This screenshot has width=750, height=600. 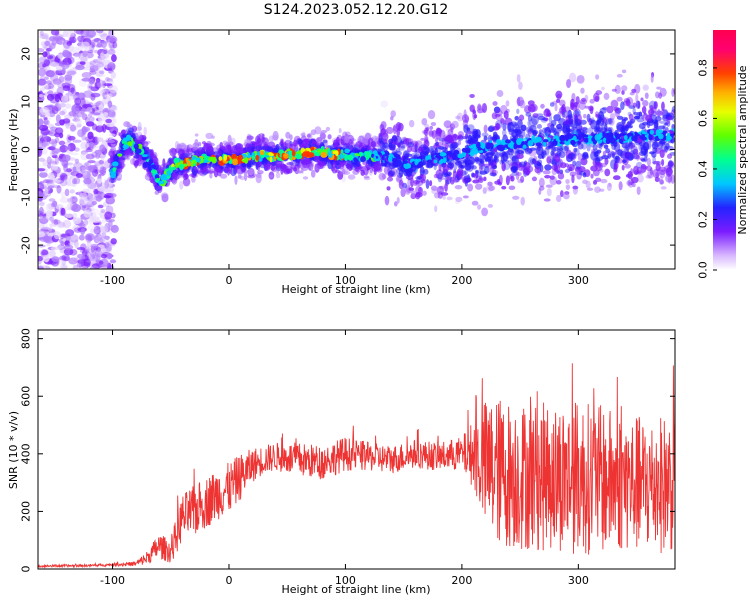 What do you see at coordinates (26, 197) in the screenshot?
I see `y-tick-label: -10` at bounding box center [26, 197].